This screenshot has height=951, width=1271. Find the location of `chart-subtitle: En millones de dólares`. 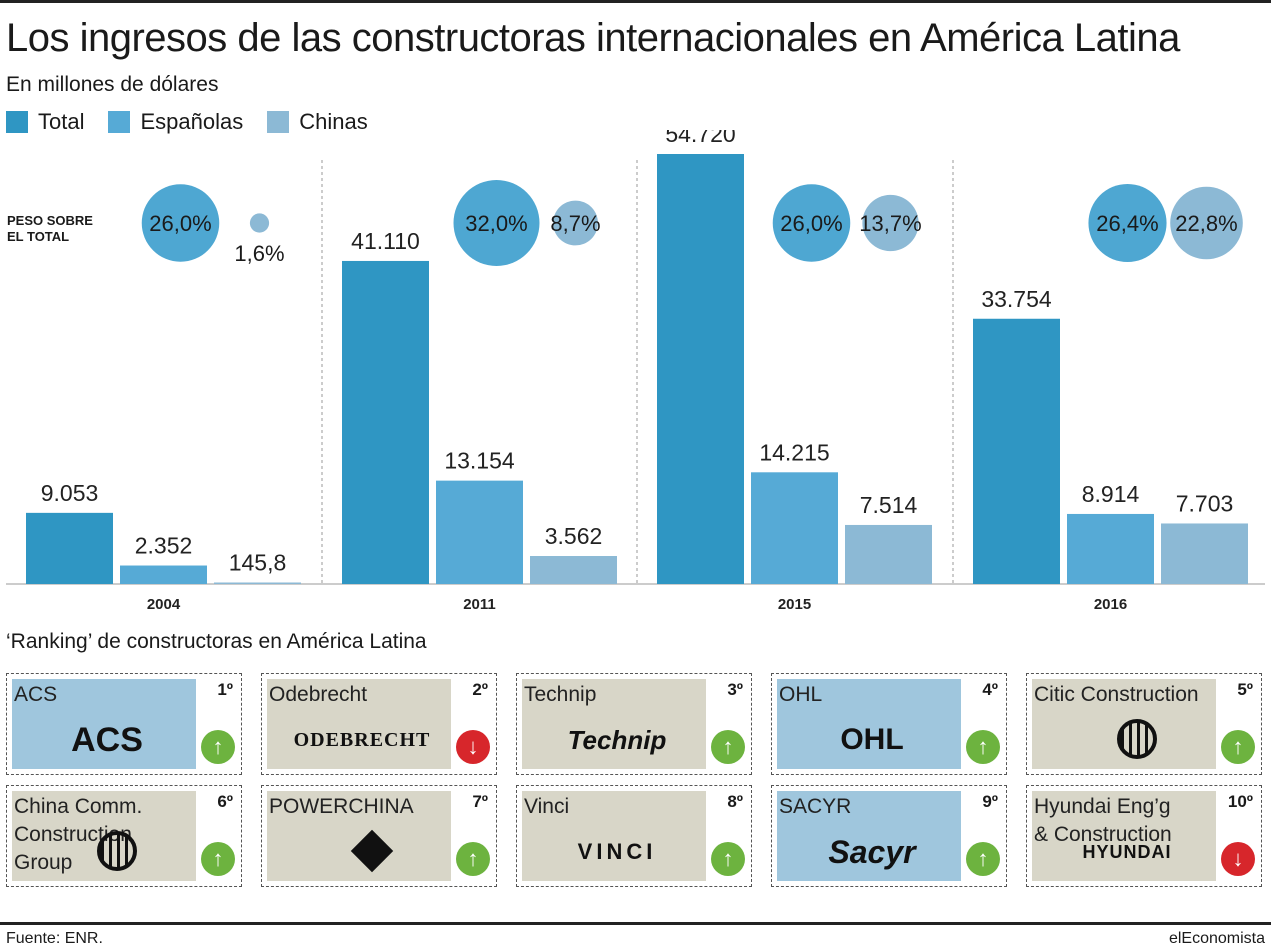

chart-subtitle: En millones de dólares is located at coordinates (112, 84).